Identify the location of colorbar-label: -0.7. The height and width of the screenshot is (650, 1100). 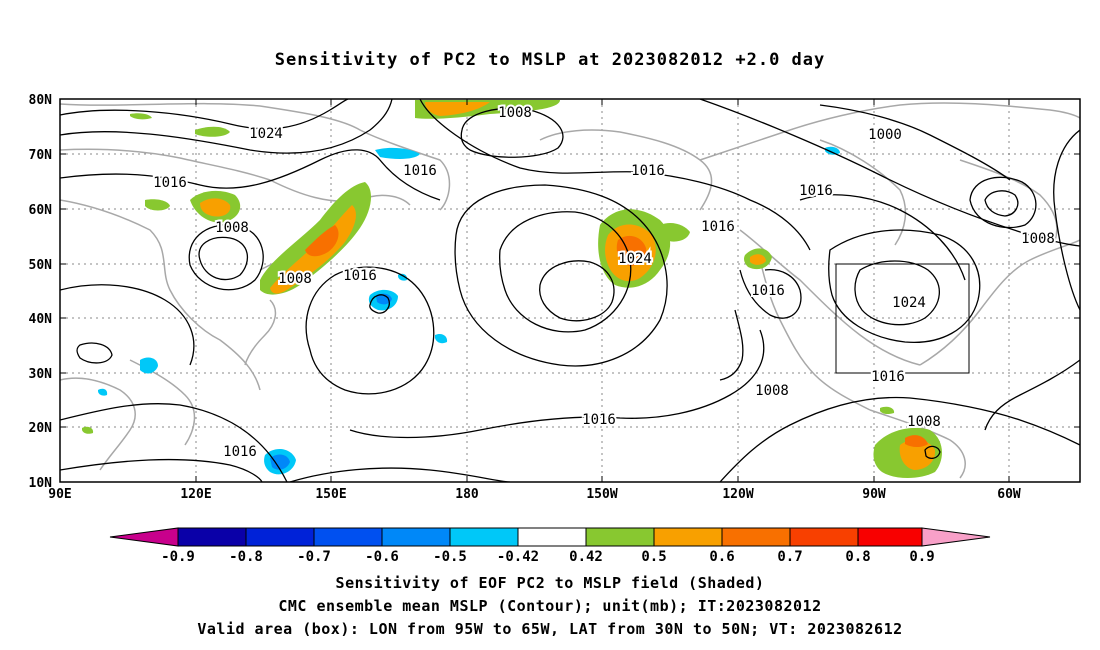
(314, 557).